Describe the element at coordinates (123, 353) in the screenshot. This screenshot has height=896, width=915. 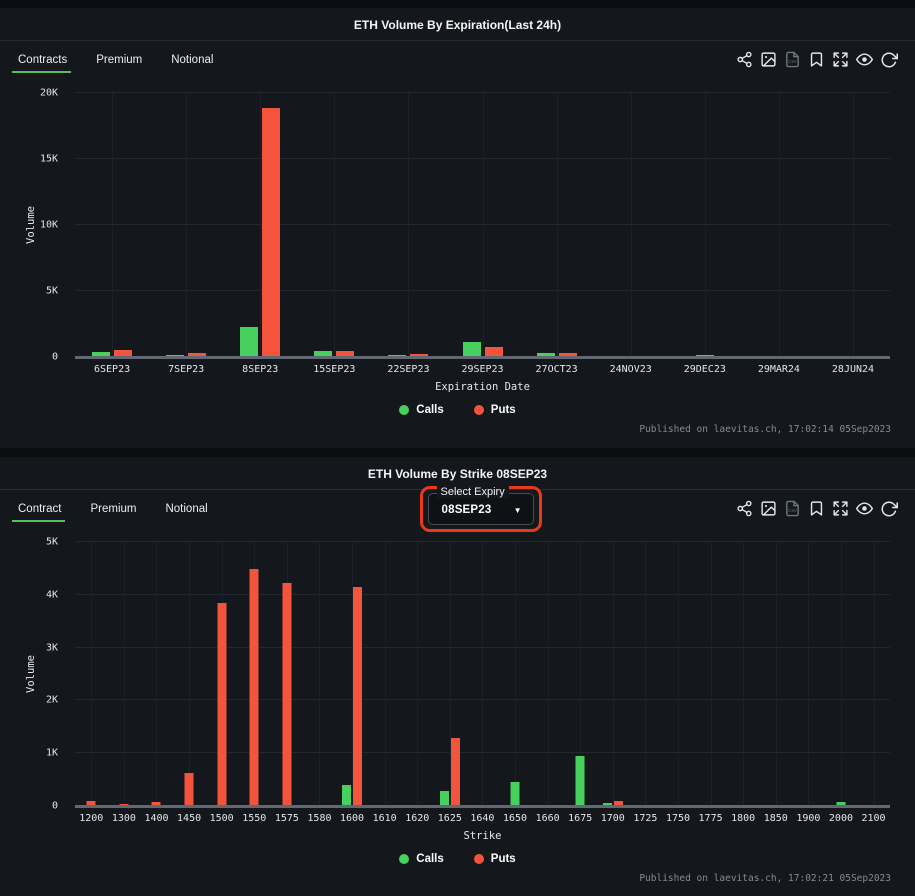
I see `bar-puts-6SEP23` at that location.